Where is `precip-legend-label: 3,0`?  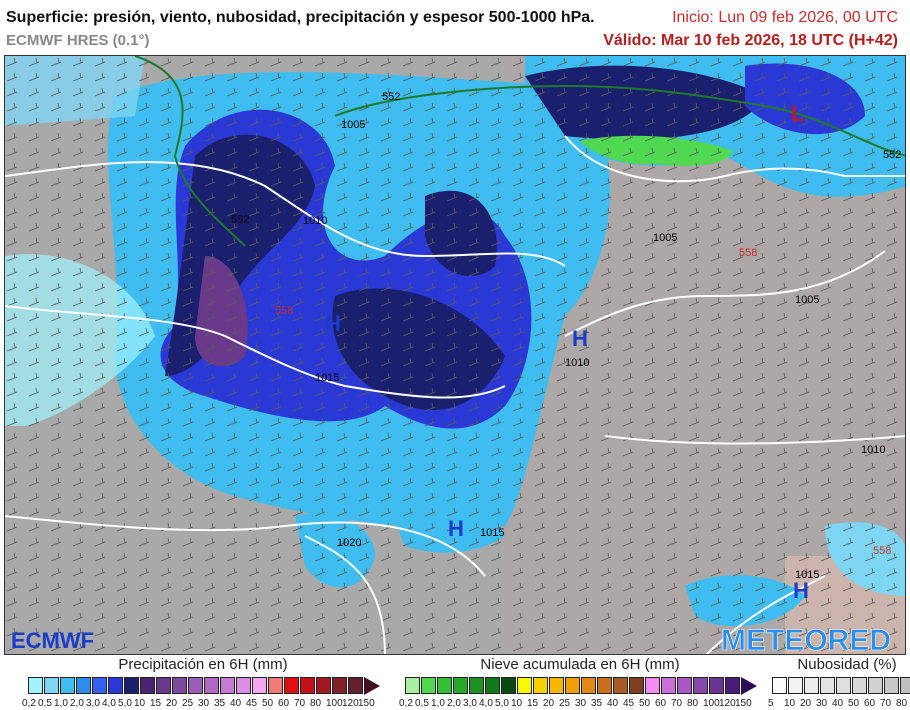 precip-legend-label: 3,0 is located at coordinates (93, 703).